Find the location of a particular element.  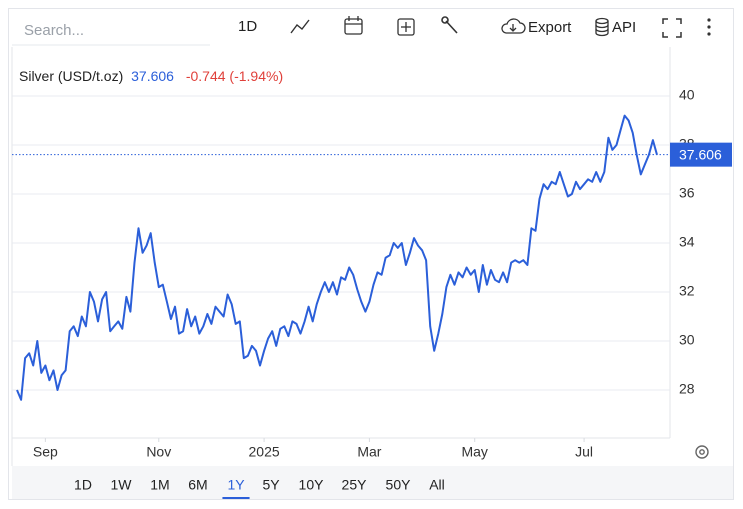

tools-icon is located at coordinates (449, 25).